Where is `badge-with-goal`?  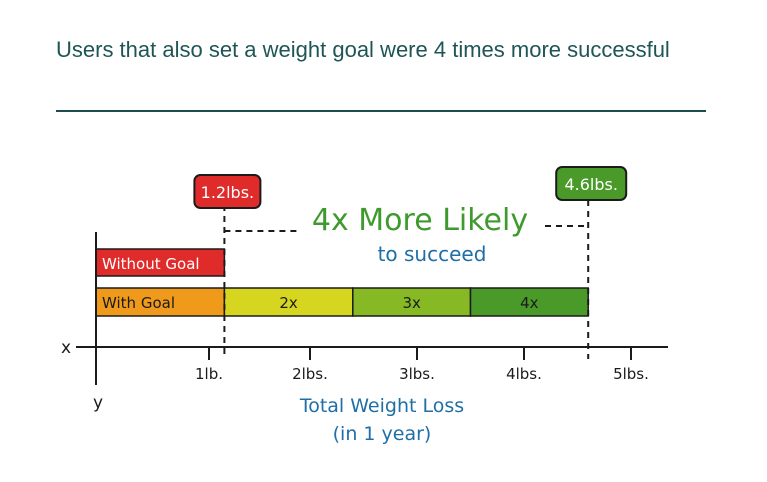
badge-with-goal is located at coordinates (591, 183).